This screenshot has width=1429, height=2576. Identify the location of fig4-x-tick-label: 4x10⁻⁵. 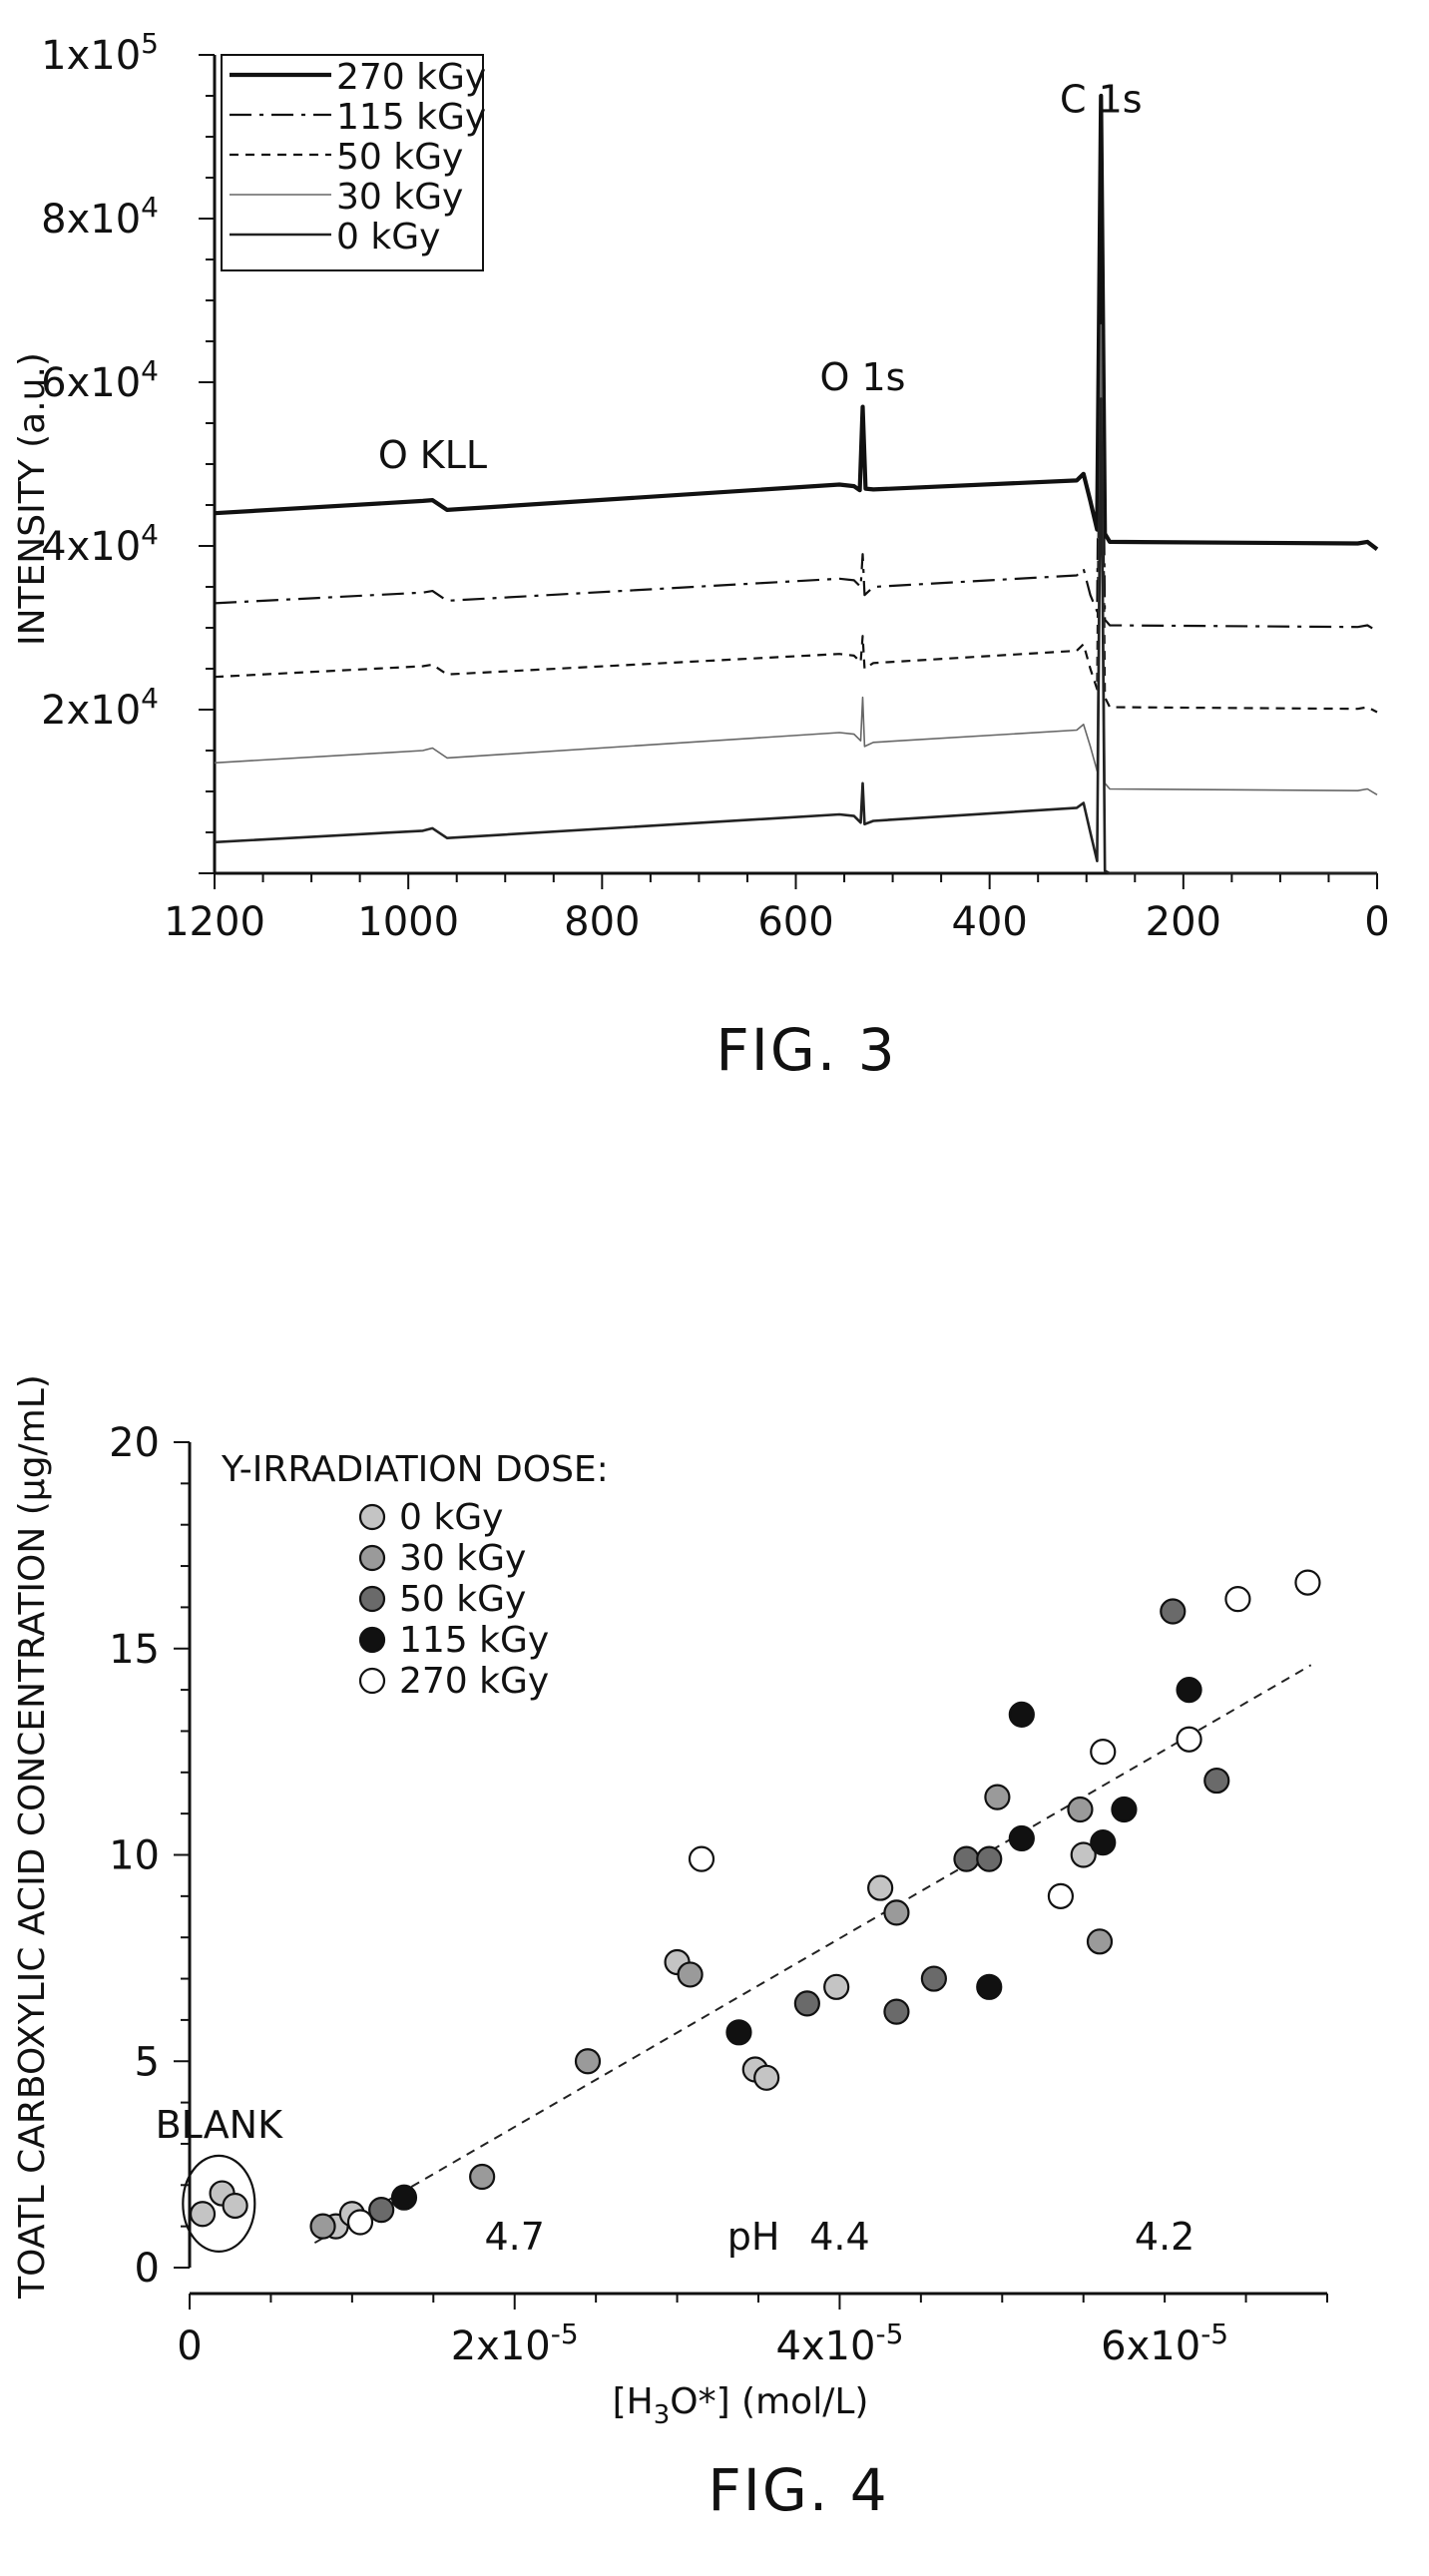
(839, 2344).